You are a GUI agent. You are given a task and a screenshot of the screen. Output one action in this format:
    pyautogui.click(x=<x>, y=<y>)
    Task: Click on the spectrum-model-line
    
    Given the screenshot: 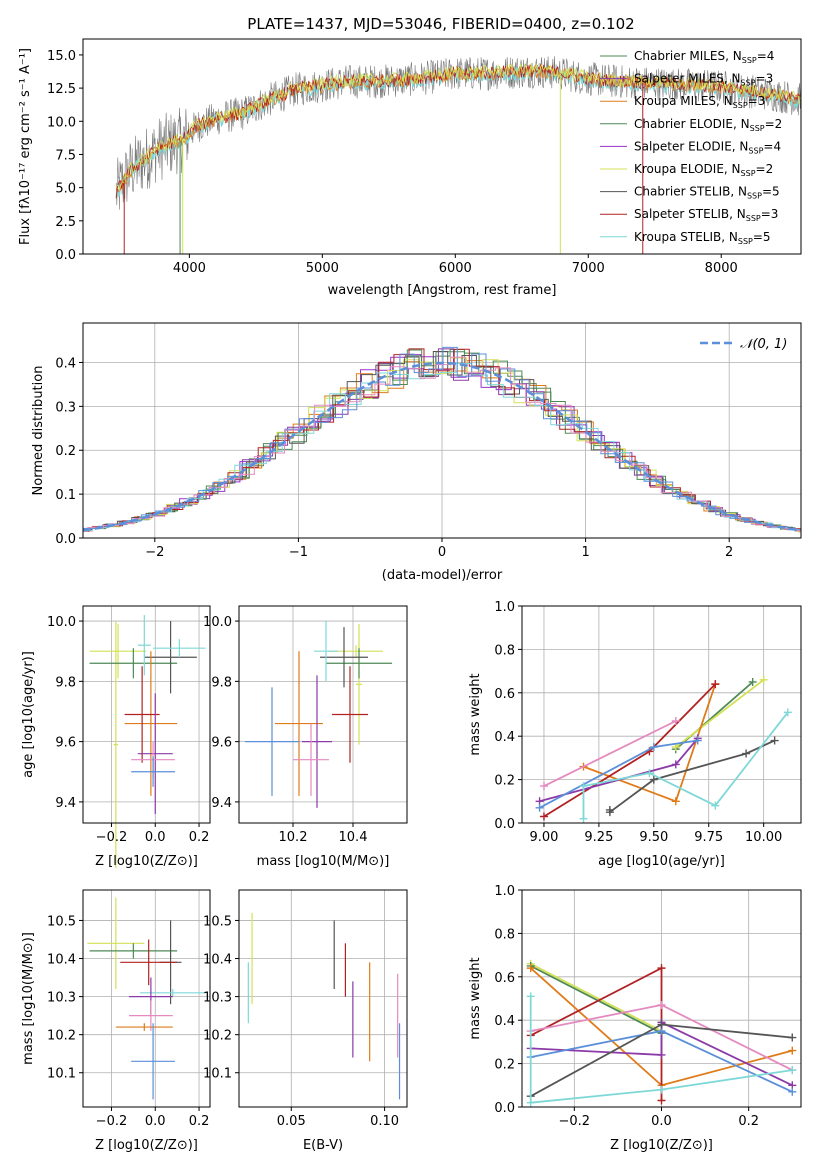 What is the action you would take?
    pyautogui.click(x=458, y=131)
    